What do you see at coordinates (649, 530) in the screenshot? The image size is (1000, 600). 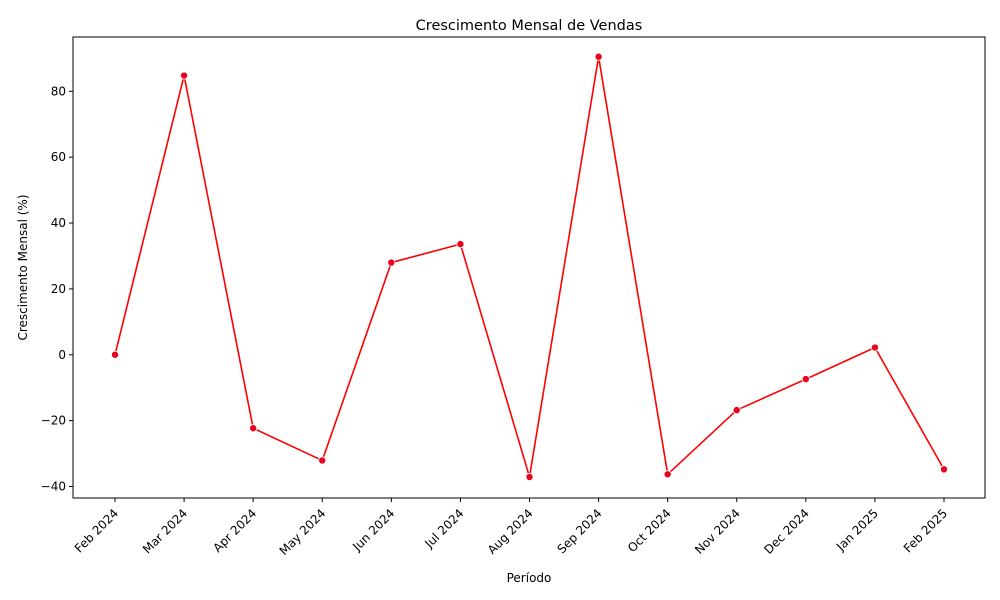 I see `x-tick-label: Oct 2024` at bounding box center [649, 530].